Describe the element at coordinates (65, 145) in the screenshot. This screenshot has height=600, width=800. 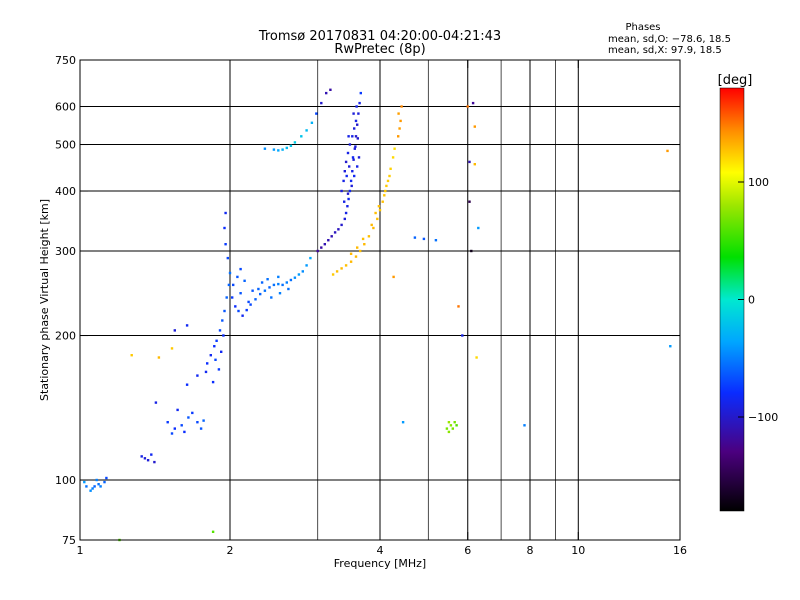
I see `y-tick-label: 500` at that location.